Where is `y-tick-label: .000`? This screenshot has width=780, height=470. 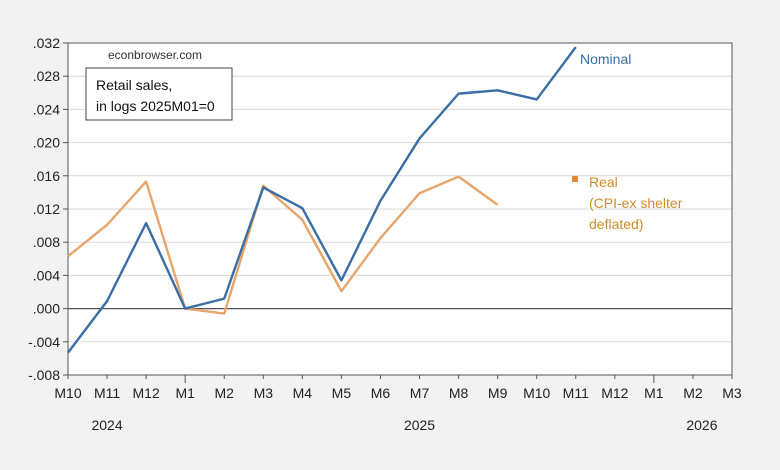 y-tick-label: .000 is located at coordinates (46, 309).